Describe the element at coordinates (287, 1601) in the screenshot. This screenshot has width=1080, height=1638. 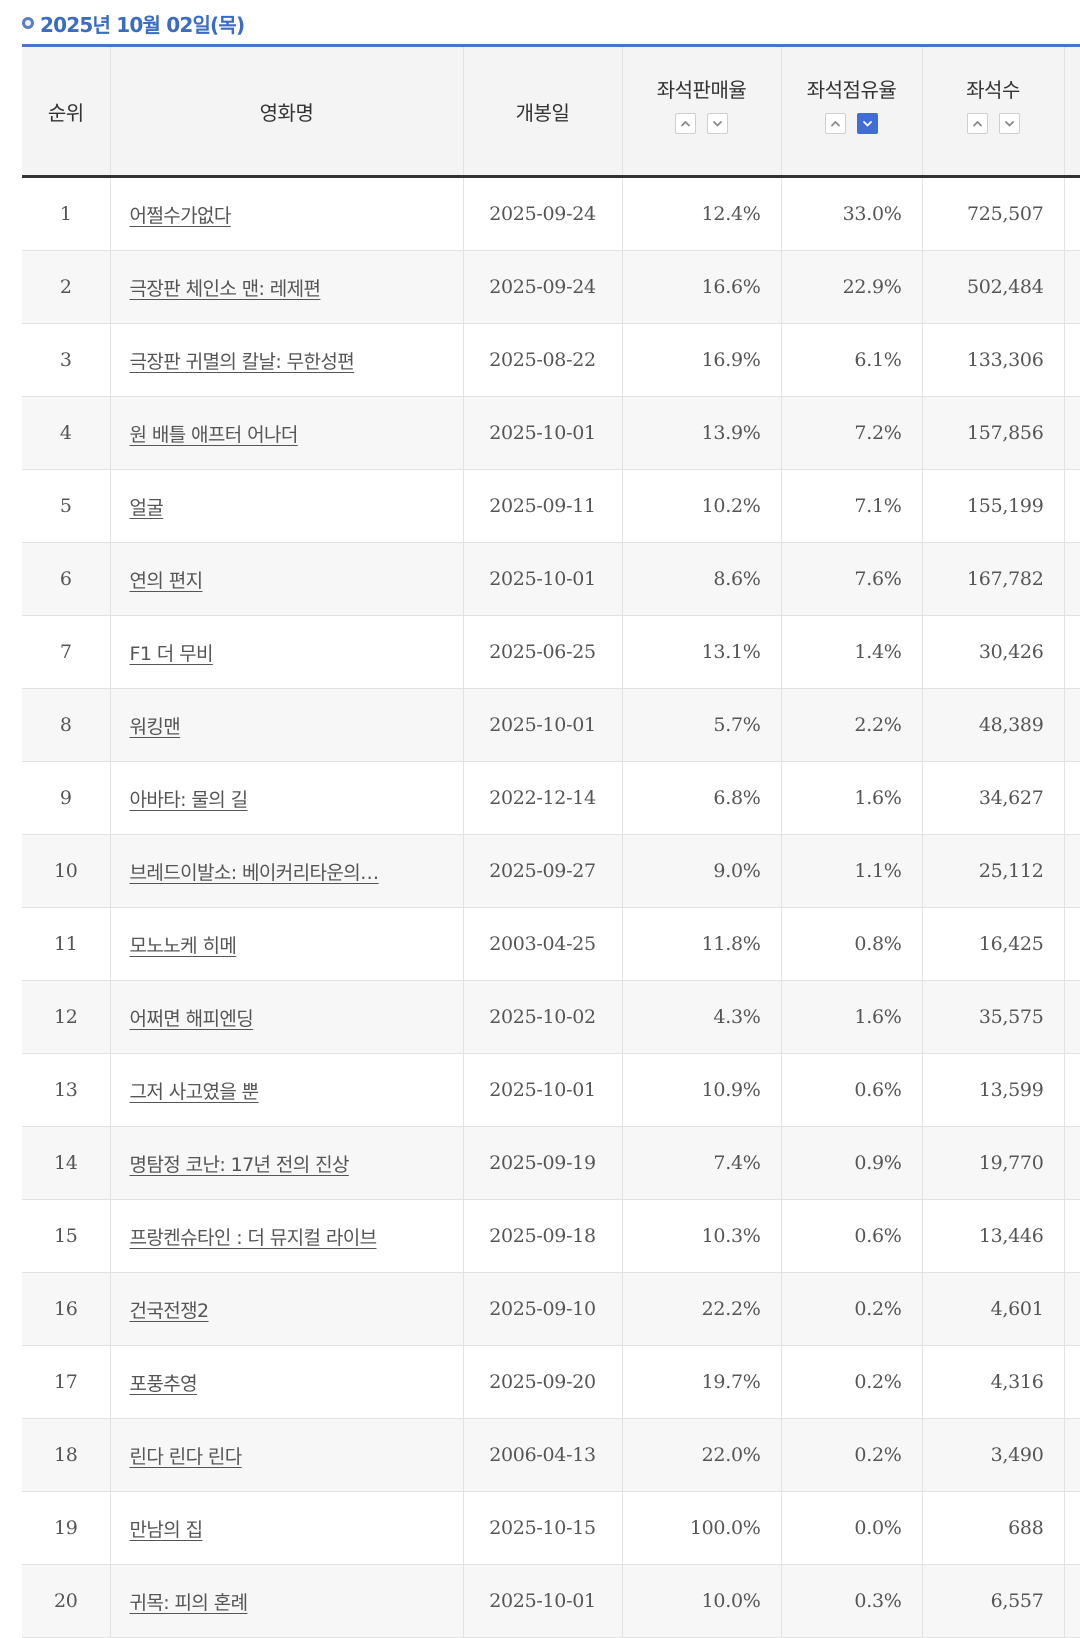
I see `title-cell: 귀목: 피의 혼례` at that location.